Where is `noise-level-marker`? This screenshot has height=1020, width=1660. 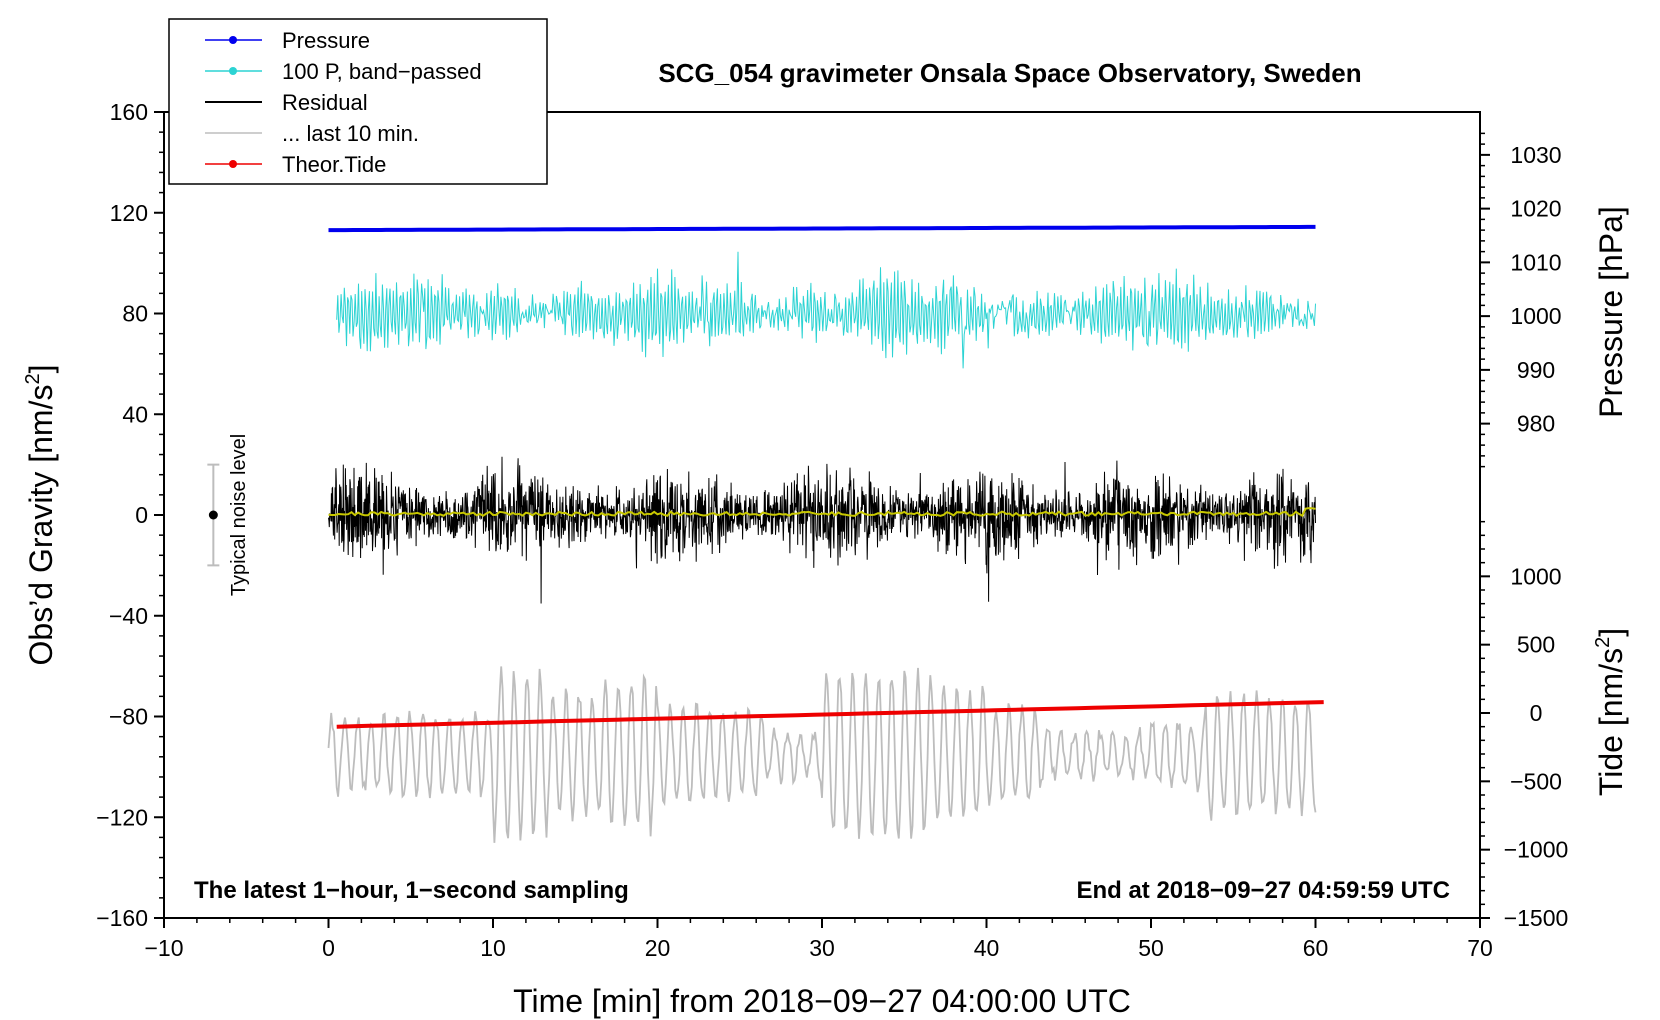 noise-level-marker is located at coordinates (213, 515).